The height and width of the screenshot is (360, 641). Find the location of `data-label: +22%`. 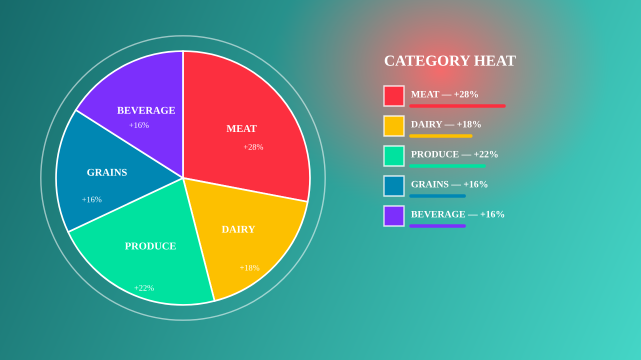

data-label: +22% is located at coordinates (144, 288).